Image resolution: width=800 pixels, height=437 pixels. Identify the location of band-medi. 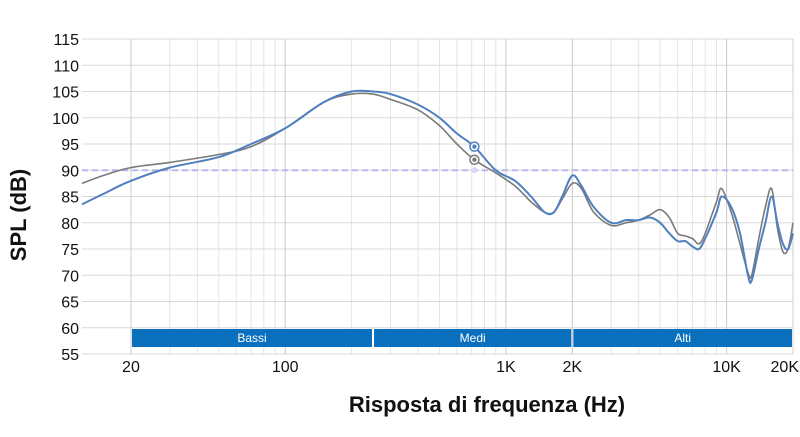
(473, 338).